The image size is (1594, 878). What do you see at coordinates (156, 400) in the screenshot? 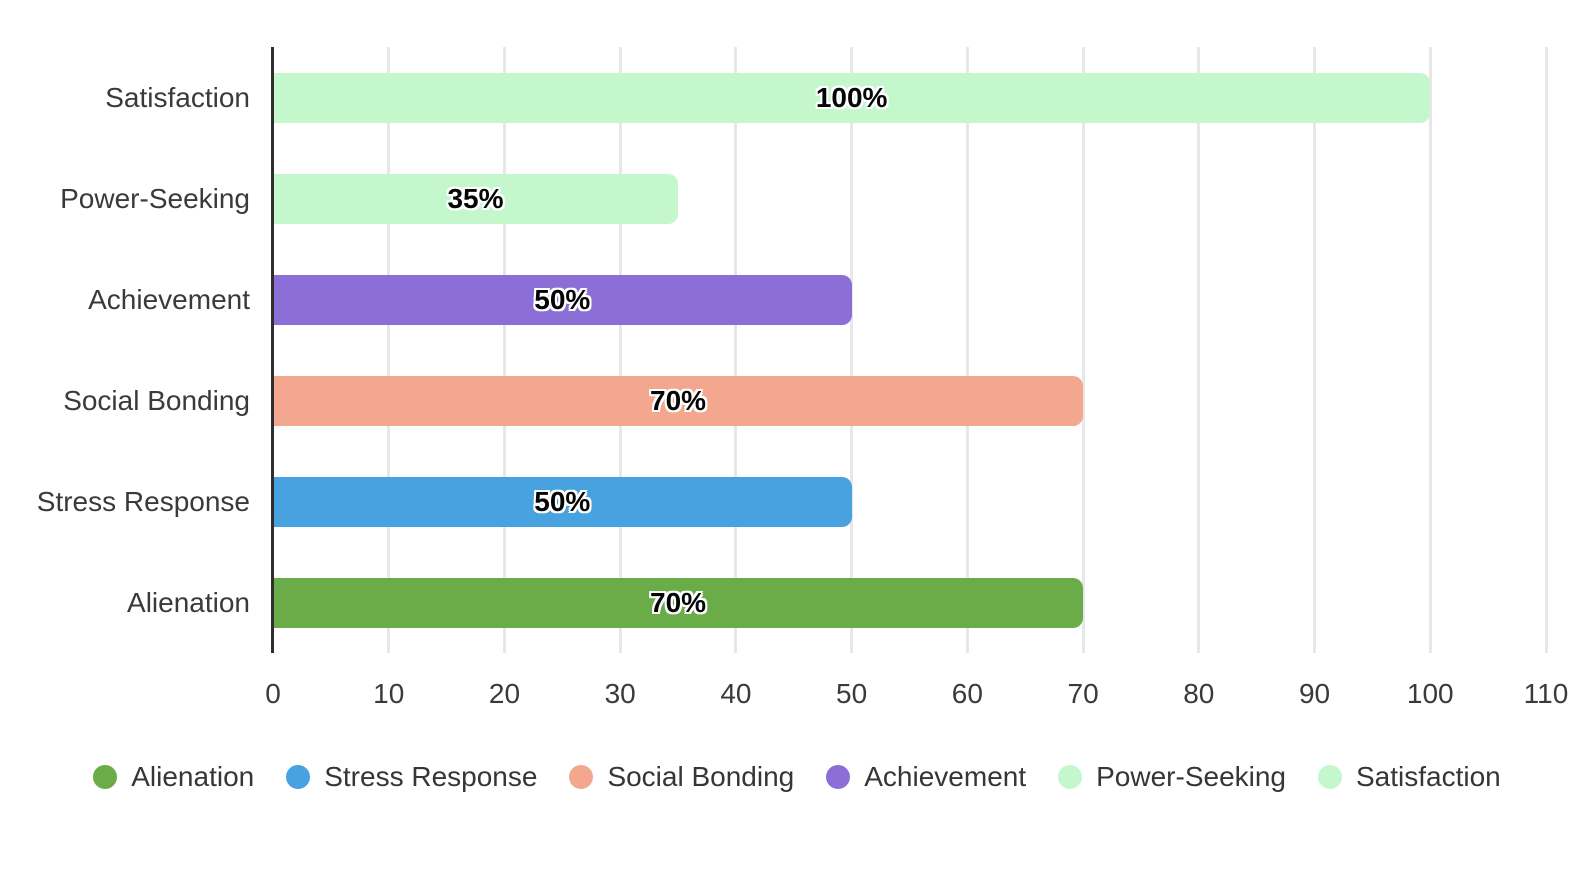
I see `category-label-social-bonding: Social Bonding` at bounding box center [156, 400].